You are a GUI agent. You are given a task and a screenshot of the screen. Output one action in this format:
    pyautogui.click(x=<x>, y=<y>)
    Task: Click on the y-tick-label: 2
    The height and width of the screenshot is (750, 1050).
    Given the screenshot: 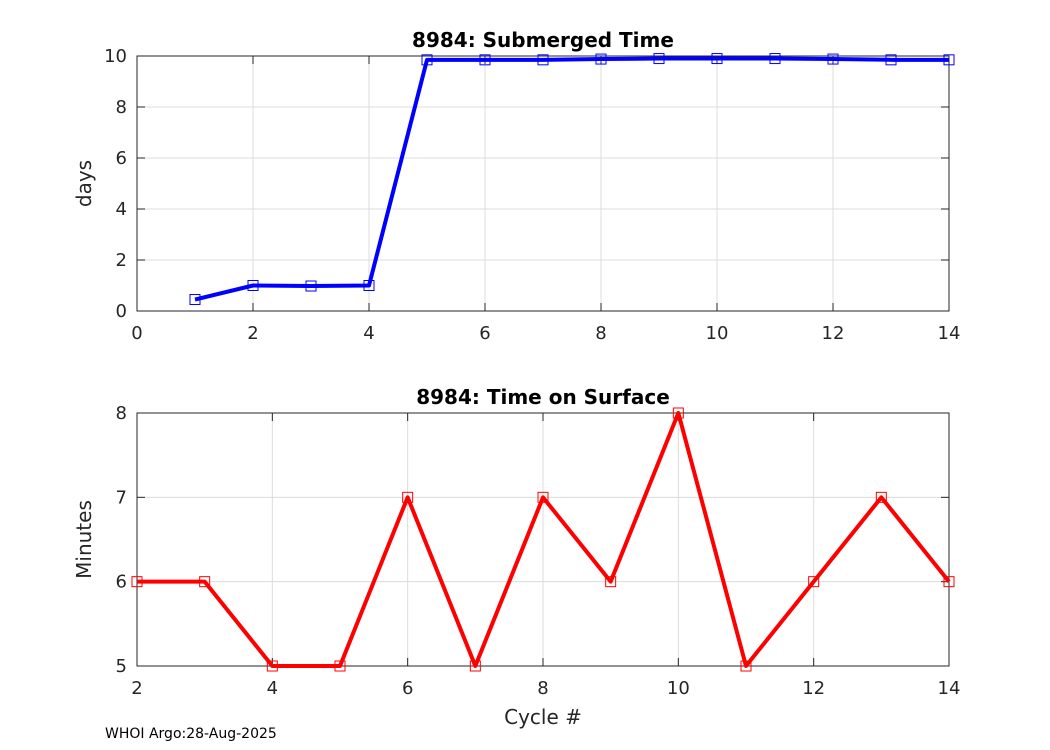 What is the action you would take?
    pyautogui.click(x=121, y=260)
    